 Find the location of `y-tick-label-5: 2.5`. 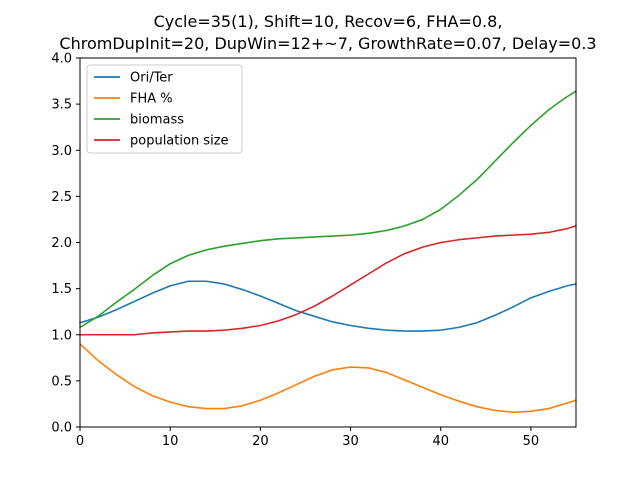

y-tick-label-5: 2.5 is located at coordinates (61, 197).